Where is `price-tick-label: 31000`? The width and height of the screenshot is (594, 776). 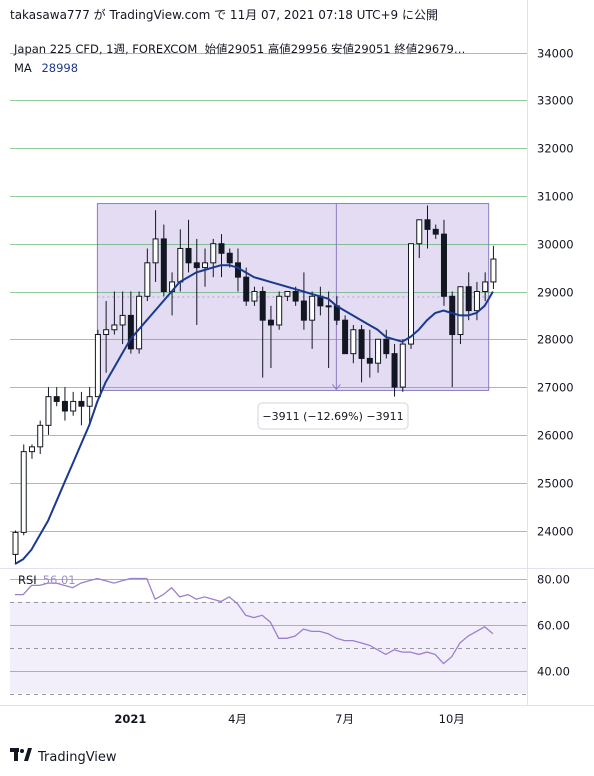
price-tick-label: 31000 is located at coordinates (555, 197).